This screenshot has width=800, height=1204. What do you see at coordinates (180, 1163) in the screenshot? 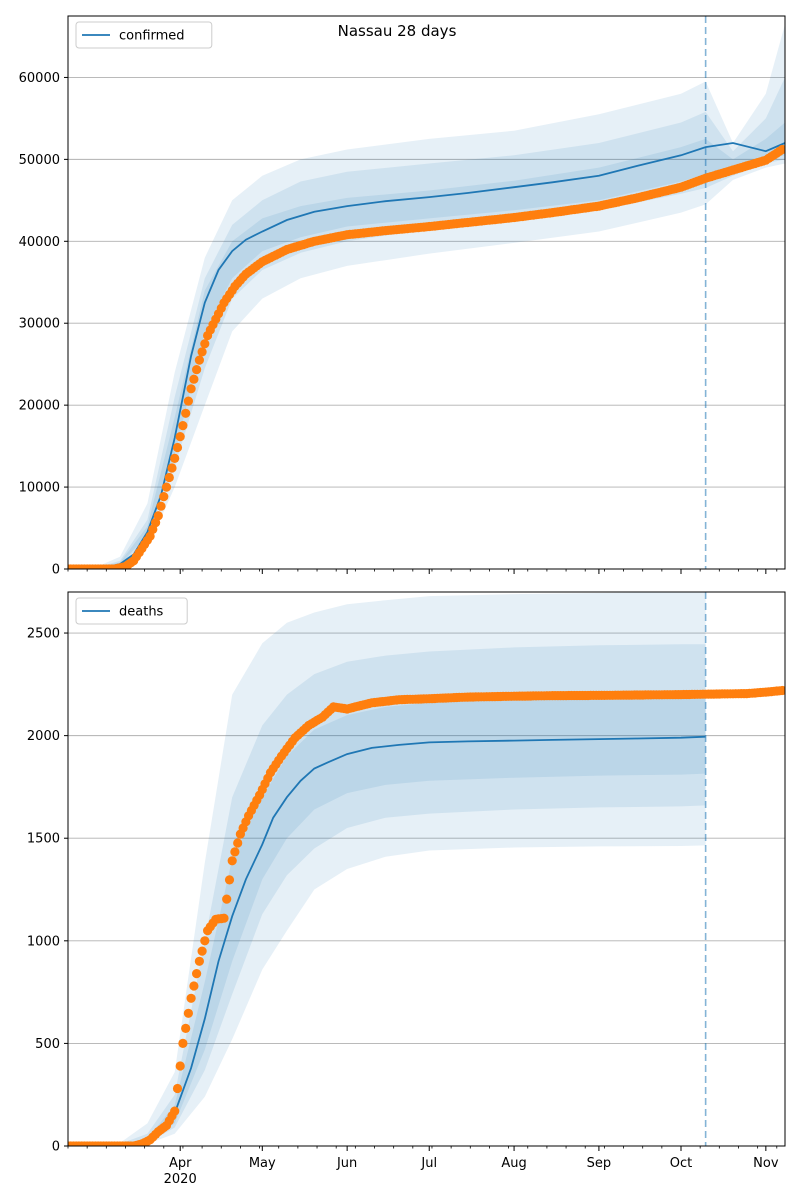
I see `x-tick-label: Apr` at bounding box center [180, 1163].